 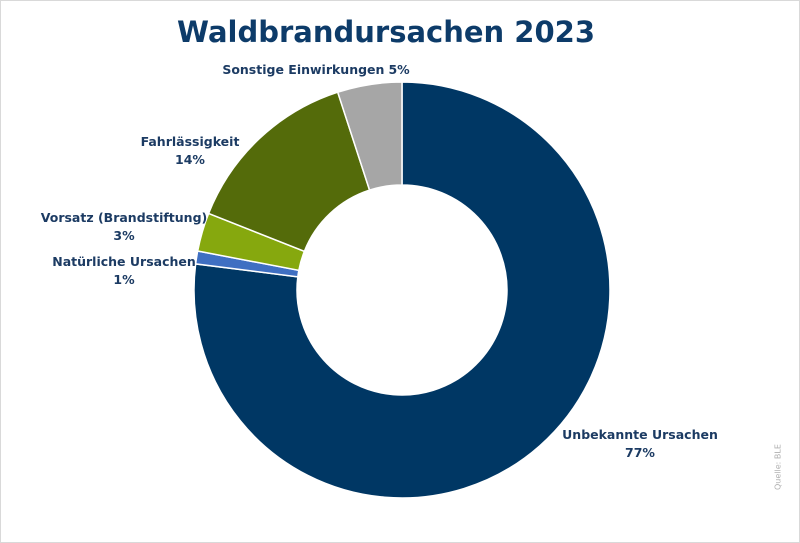 I want to click on slice-label: Fahrlässigkeit 14%, so click(x=190, y=150).